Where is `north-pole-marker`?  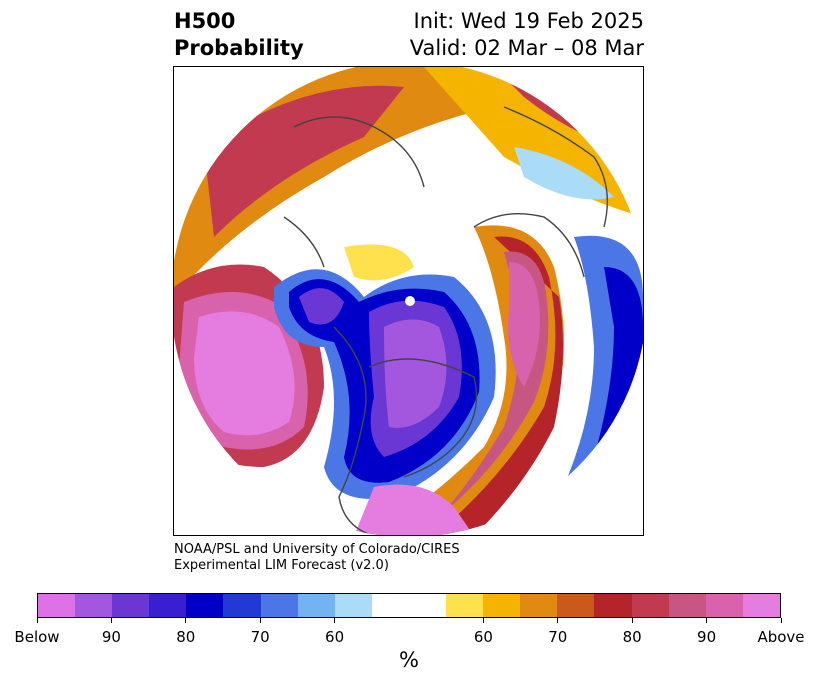
north-pole-marker is located at coordinates (410, 301).